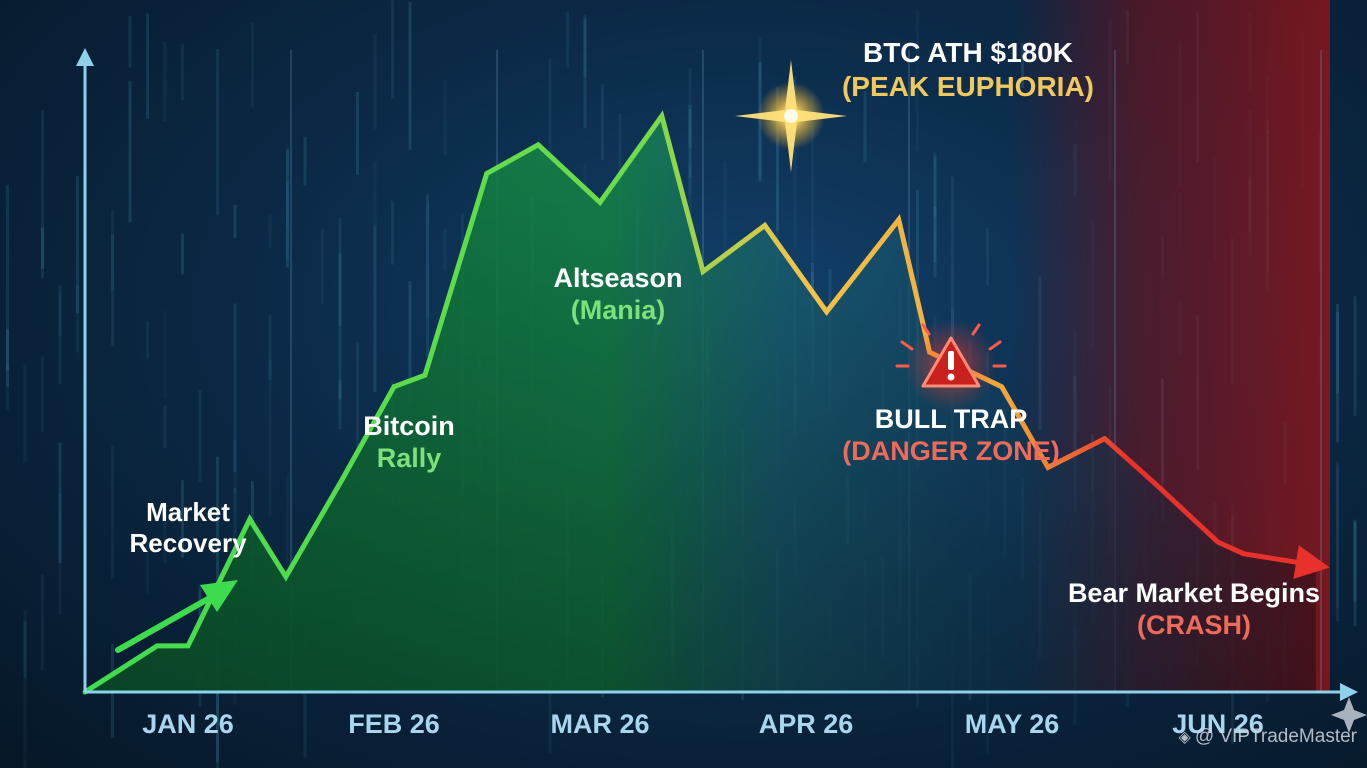 Image resolution: width=1367 pixels, height=768 pixels. I want to click on annotation-line2: (DANGER ZONE), so click(951, 451).